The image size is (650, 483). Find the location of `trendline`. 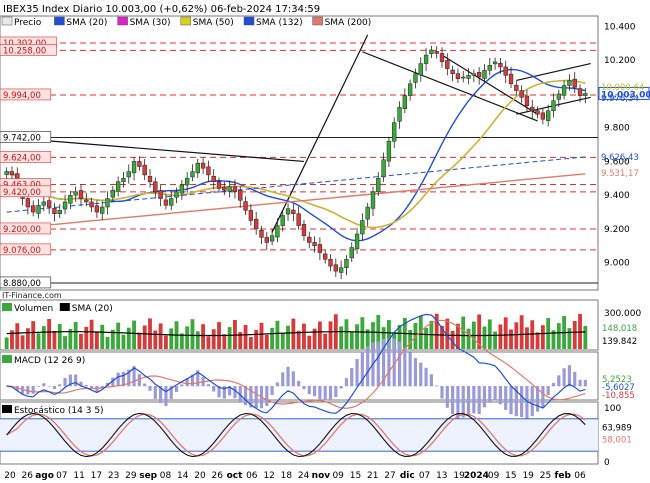

trendline is located at coordinates (320, 133).